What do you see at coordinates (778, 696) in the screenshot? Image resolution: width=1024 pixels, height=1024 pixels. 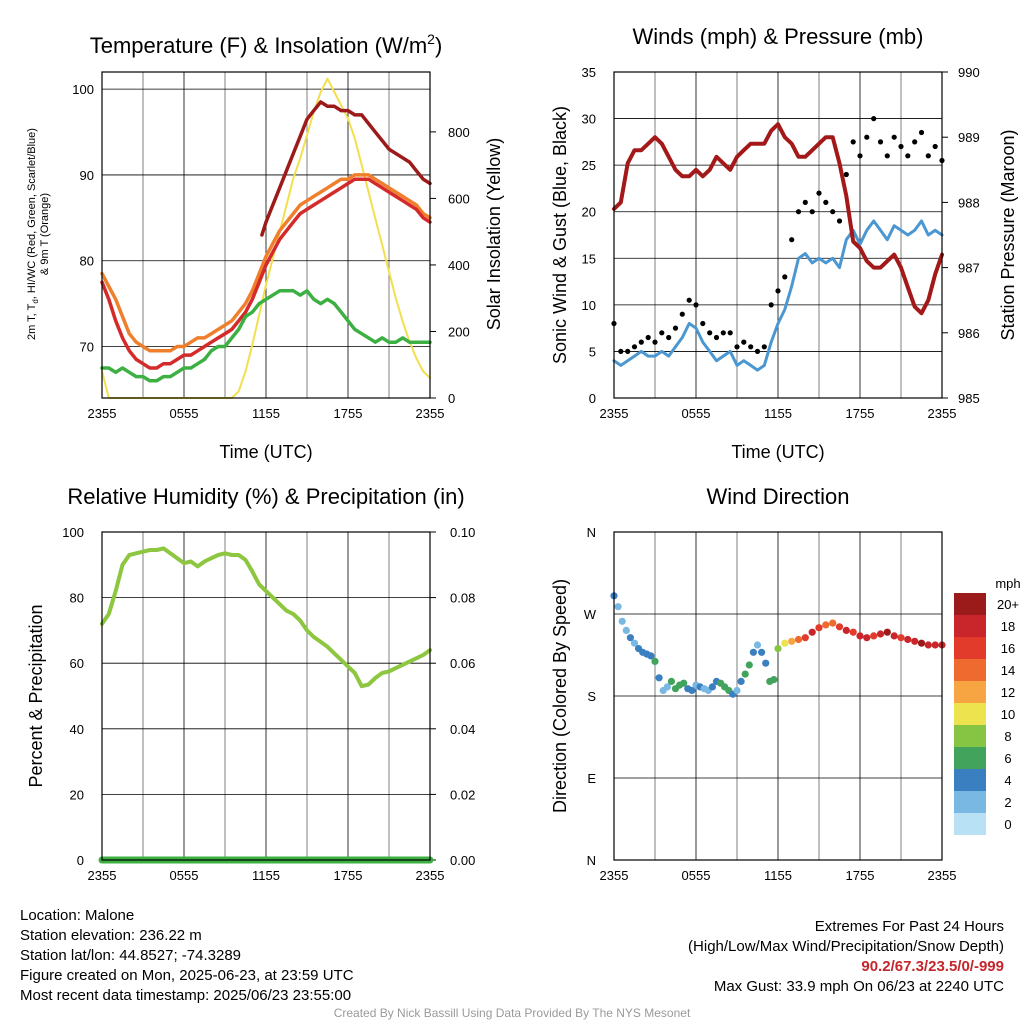 I see `wind-direction-plot-frame` at bounding box center [778, 696].